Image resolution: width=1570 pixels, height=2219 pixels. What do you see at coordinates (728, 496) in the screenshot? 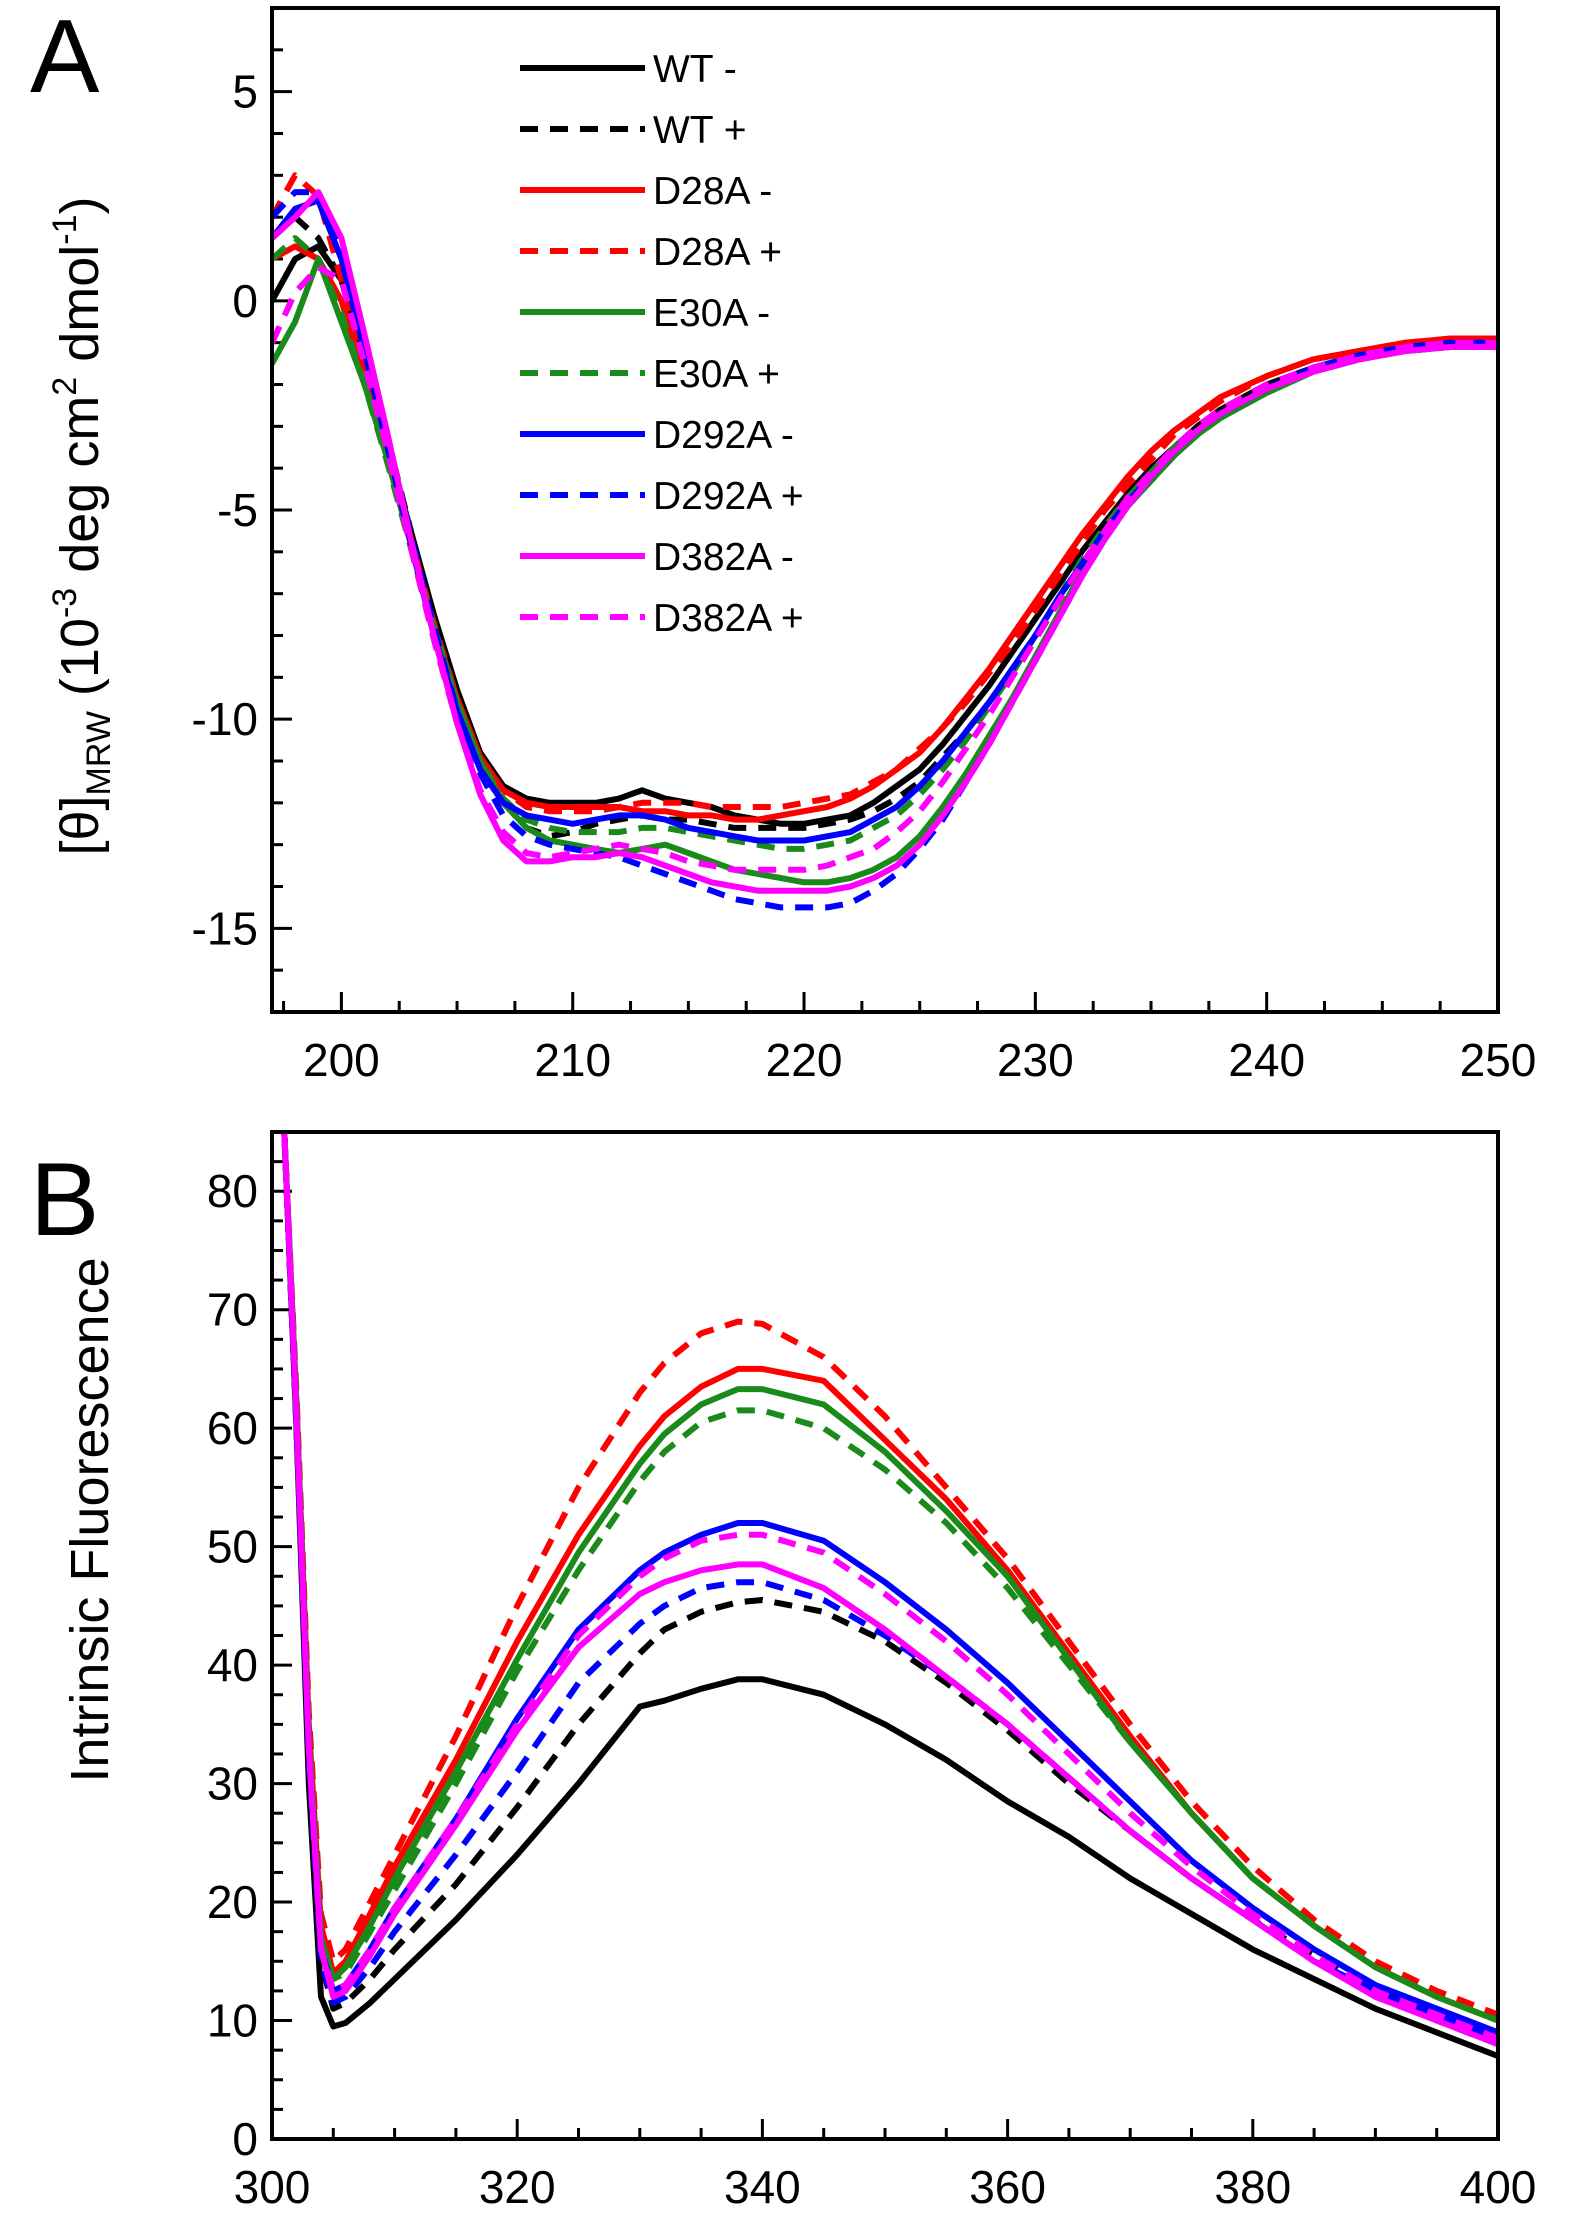
I see `legend-label-d292a-plus: D292A +` at bounding box center [728, 496].